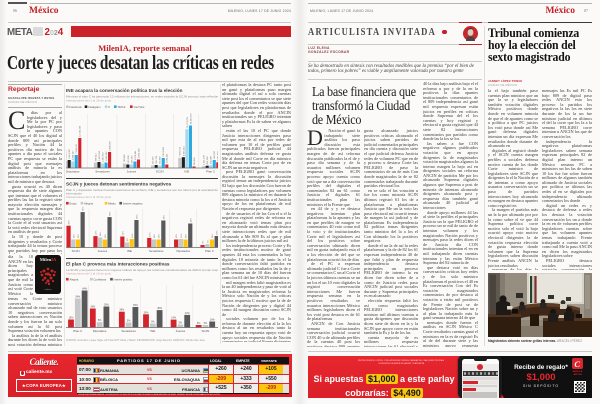  What do you see at coordinates (109, 107) in the screenshot?
I see `svg-text: X` at bounding box center [109, 107].